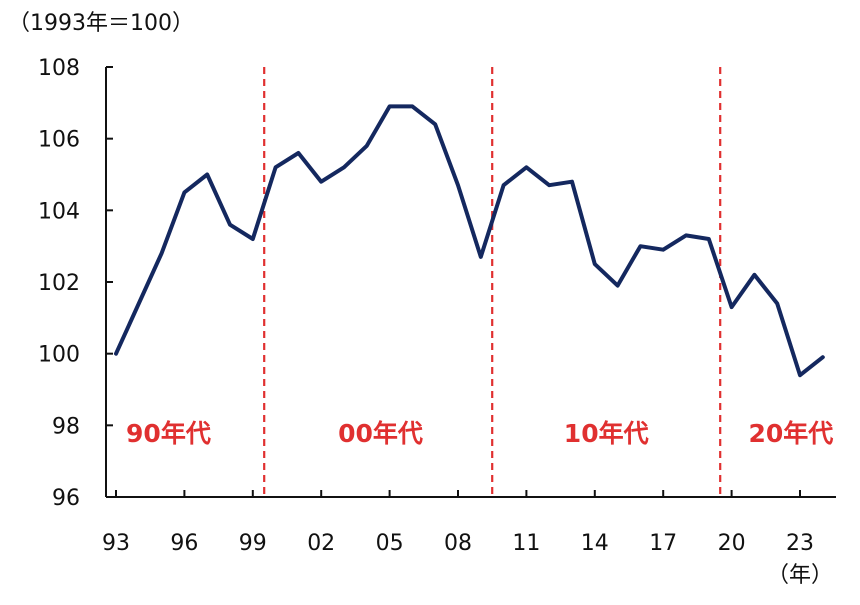  I want to click on x-tick-label: 11, so click(526, 543).